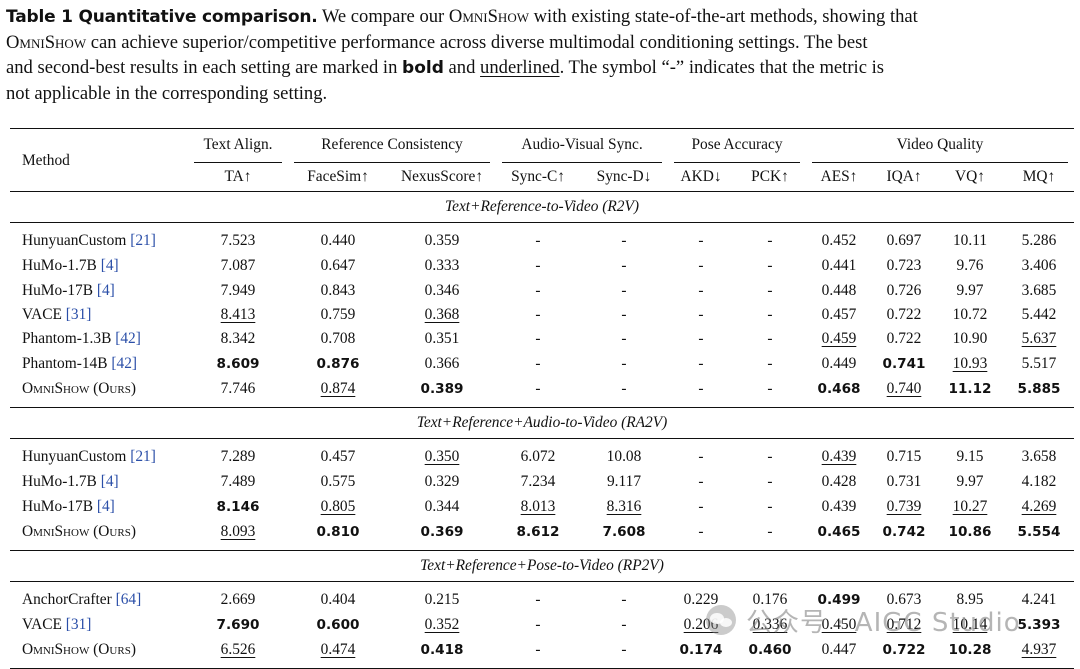 The height and width of the screenshot is (669, 1080). Describe the element at coordinates (338, 339) in the screenshot. I see `cell-value: 0.708` at that location.